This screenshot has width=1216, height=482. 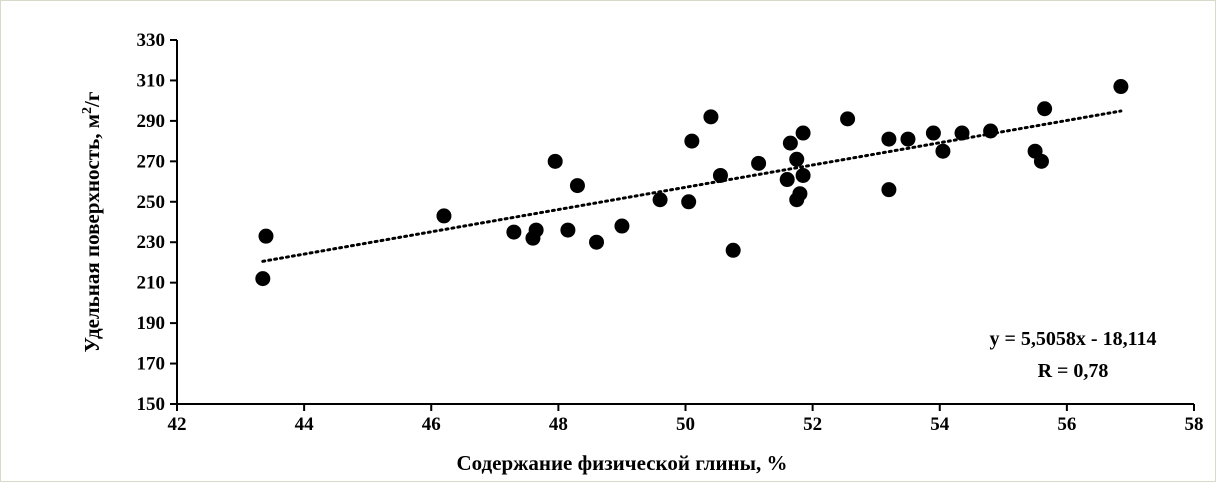 I want to click on y-tick-label: 250, so click(x=151, y=202).